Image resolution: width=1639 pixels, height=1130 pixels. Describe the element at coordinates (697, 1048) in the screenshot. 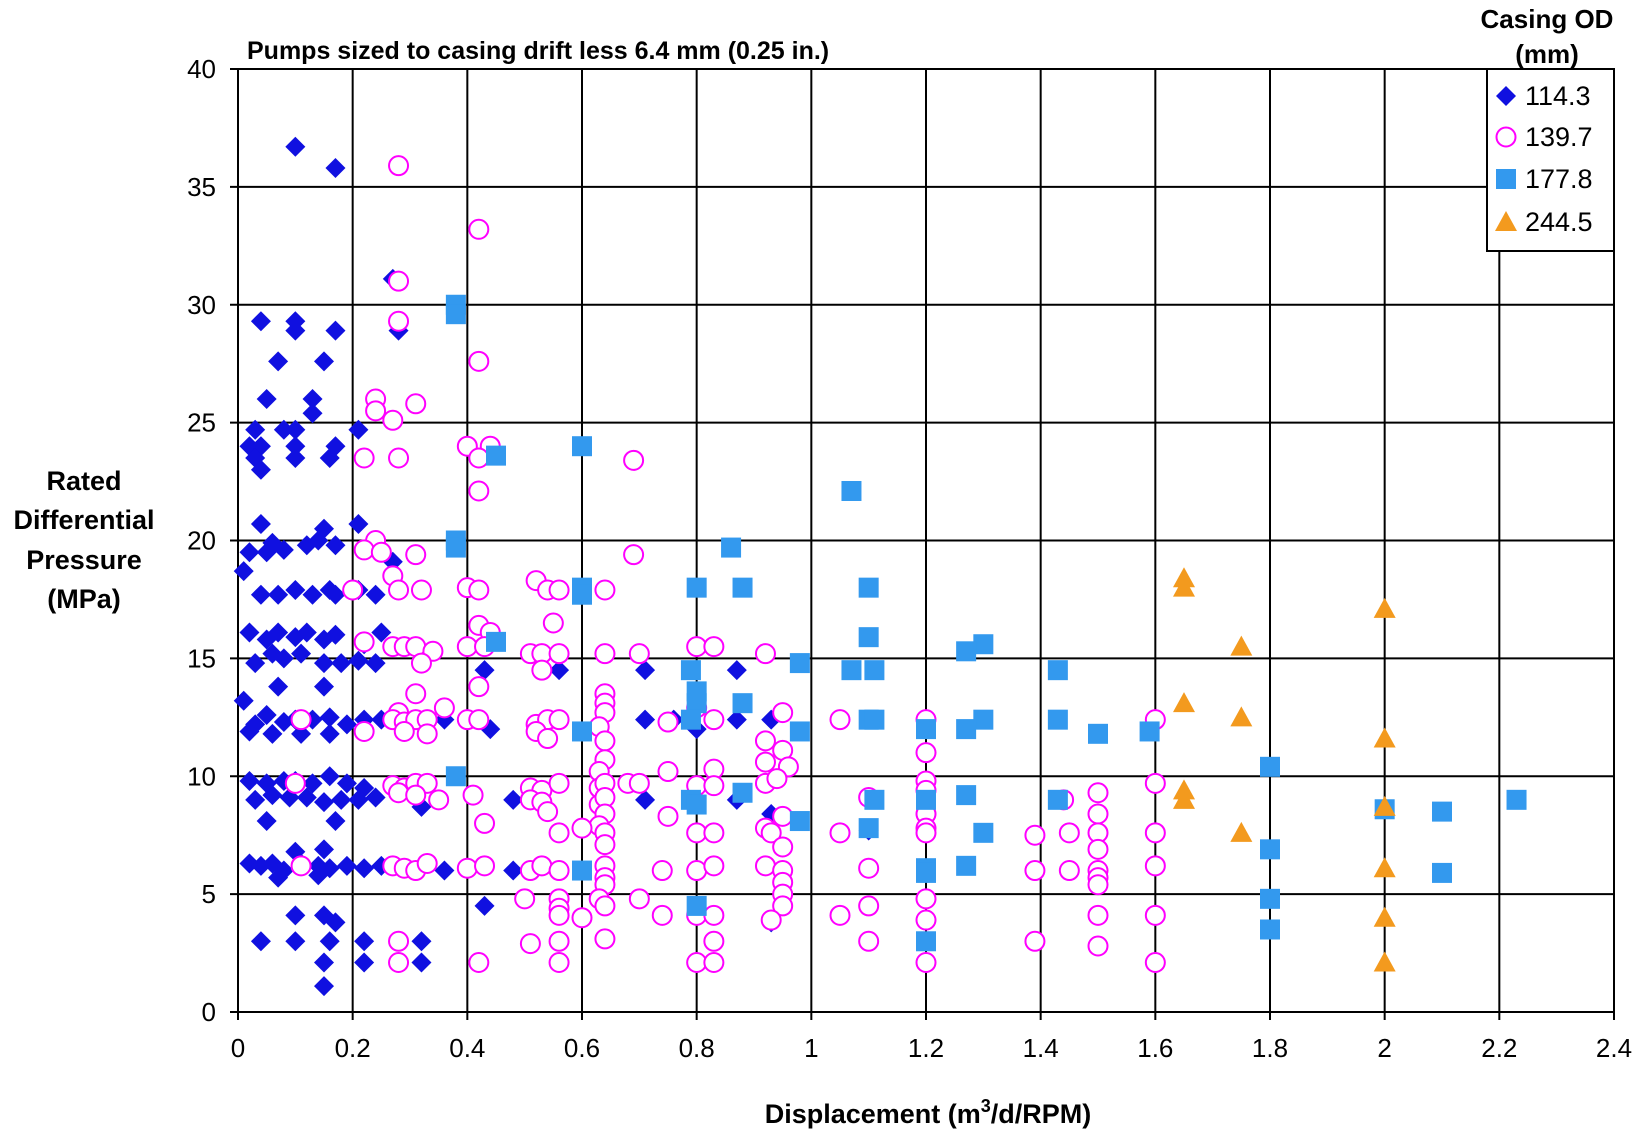

I see `x-tick-label-4: 0.8` at that location.